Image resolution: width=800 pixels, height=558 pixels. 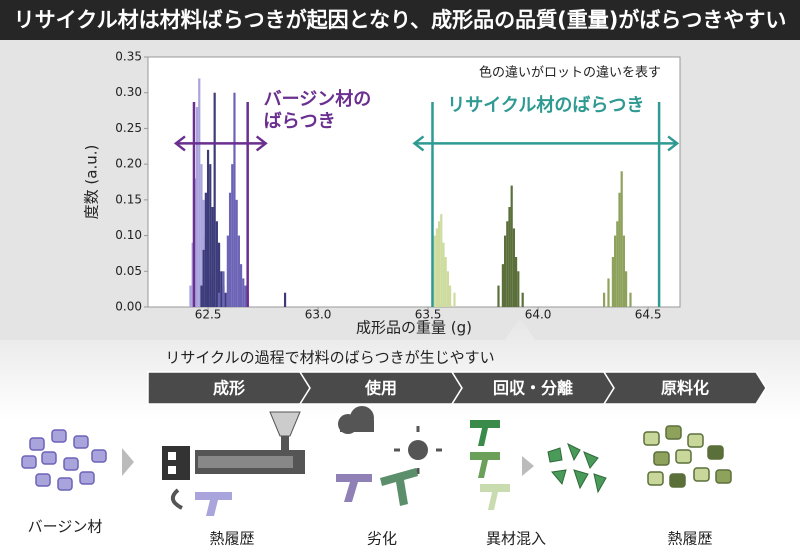 I want to click on x-label: 成形品の重量 (g), so click(x=414, y=328).